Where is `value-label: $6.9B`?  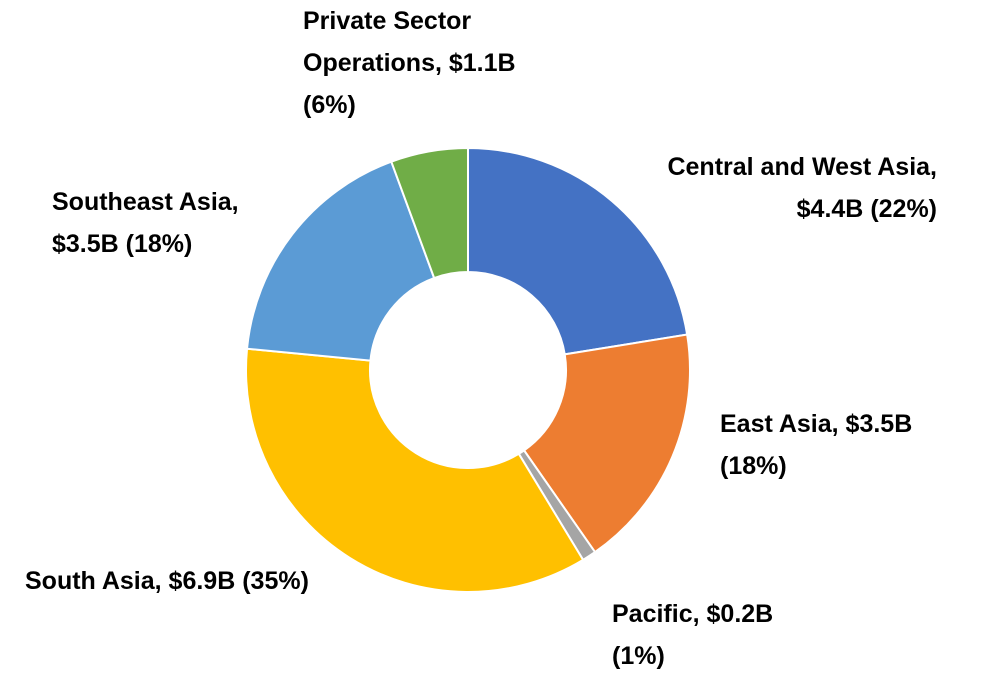
value-label: $6.9B is located at coordinates (202, 581).